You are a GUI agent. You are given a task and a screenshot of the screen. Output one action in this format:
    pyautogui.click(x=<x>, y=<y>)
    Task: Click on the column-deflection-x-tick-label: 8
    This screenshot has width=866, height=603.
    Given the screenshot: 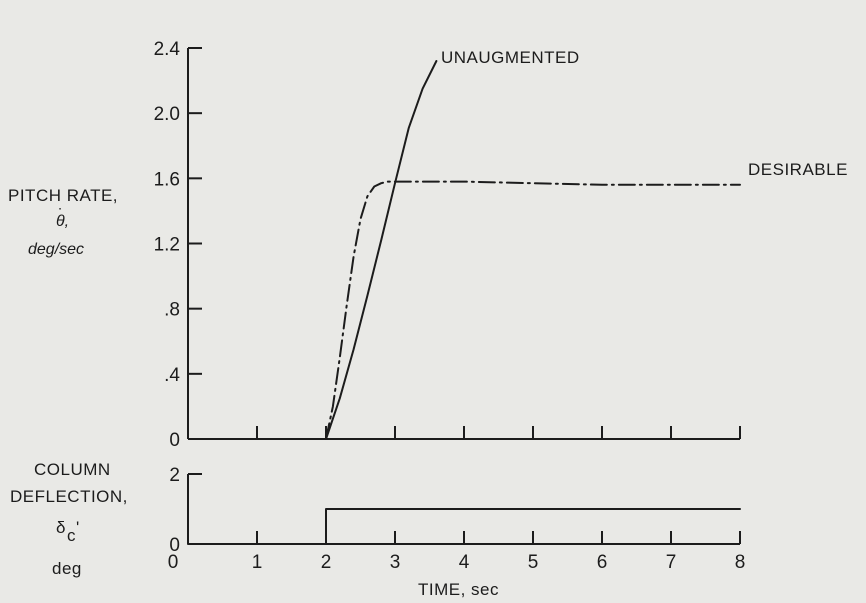 What is the action you would take?
    pyautogui.click(x=740, y=562)
    